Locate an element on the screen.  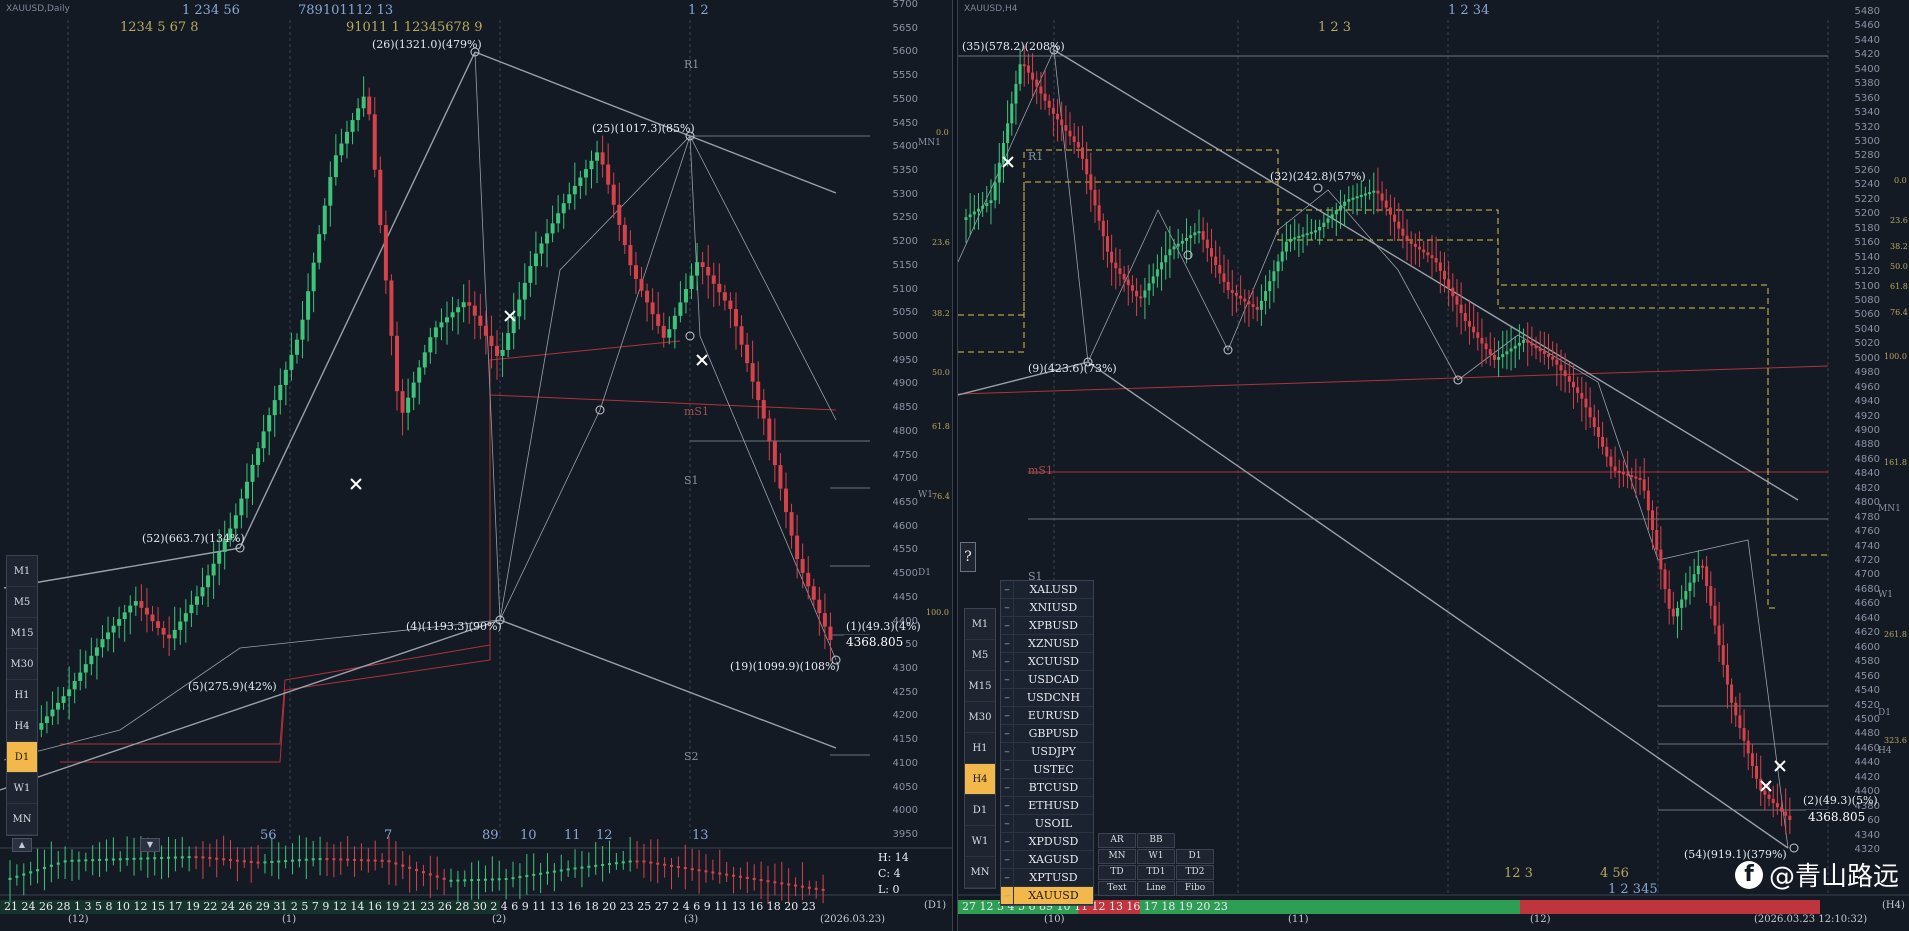
symbol-item: – XCUUSD is located at coordinates (1047, 662).